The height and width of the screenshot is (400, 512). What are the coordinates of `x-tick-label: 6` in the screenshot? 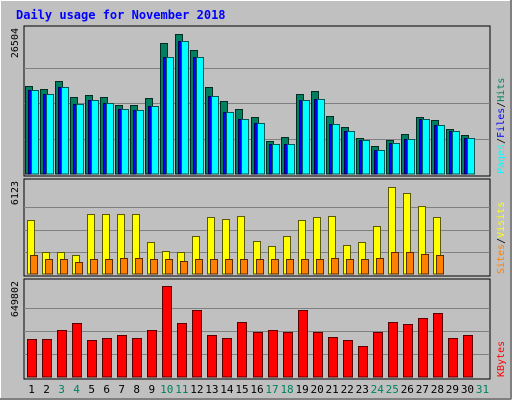 It's located at (106, 389).